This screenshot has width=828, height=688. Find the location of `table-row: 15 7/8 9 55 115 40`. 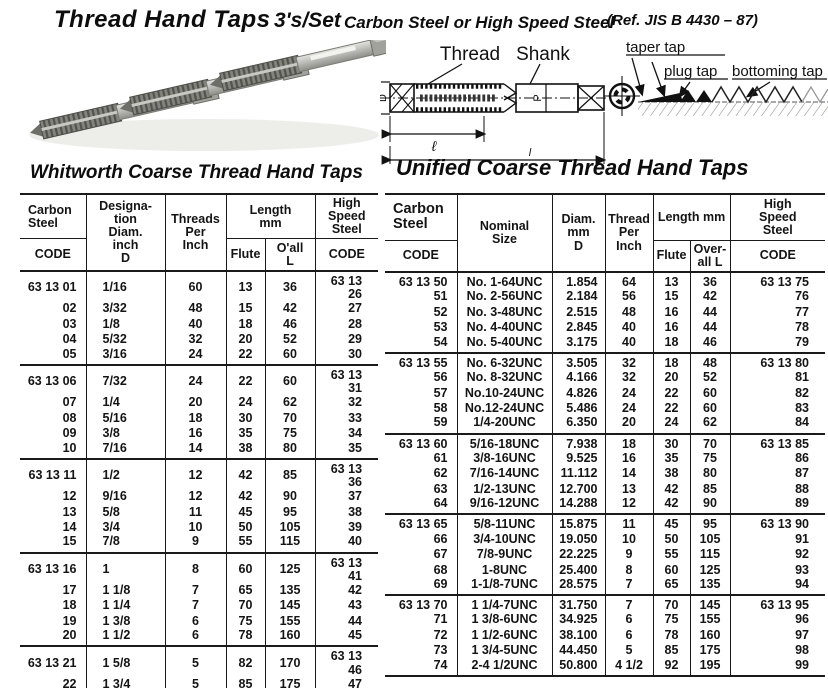

table-row: 15 7/8 9 55 115 40 is located at coordinates (199, 544).